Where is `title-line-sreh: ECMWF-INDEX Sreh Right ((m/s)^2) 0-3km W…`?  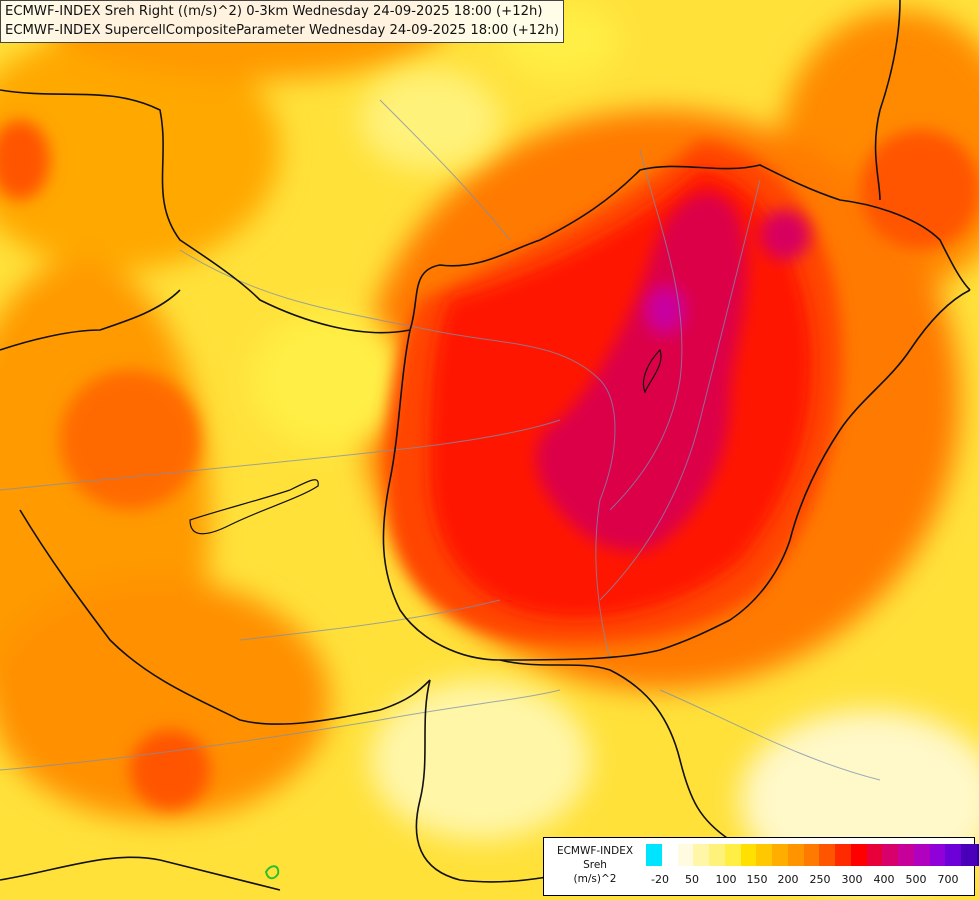 title-line-sreh: ECMWF-INDEX Sreh Right ((m/s)^2) 0-3km W… is located at coordinates (274, 11).